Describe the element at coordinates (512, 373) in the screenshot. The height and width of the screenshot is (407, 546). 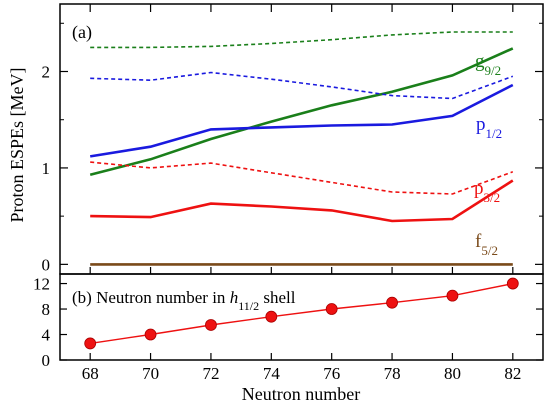
I see `x-tick-label: 82` at that location.